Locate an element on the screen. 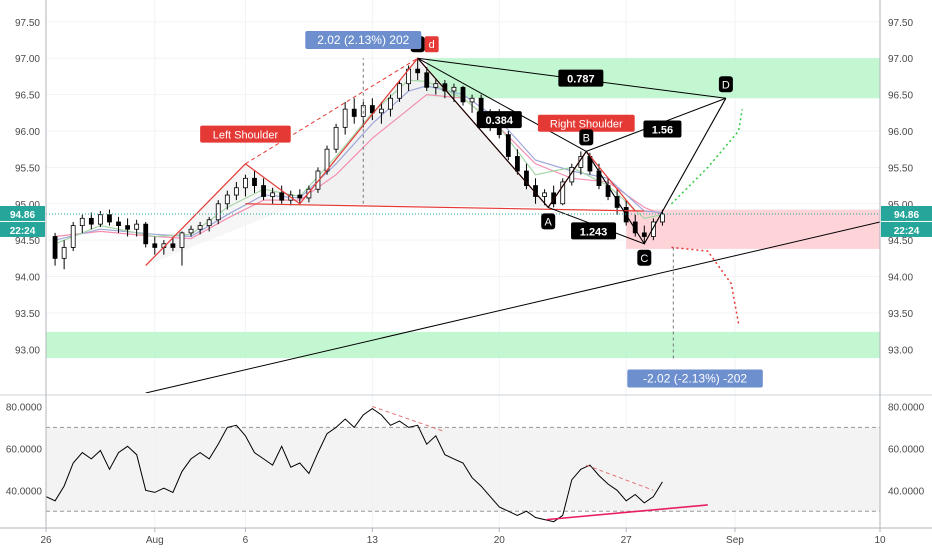 Image resolution: width=932 pixels, height=555 pixels. point-label-b: B is located at coordinates (586, 137).